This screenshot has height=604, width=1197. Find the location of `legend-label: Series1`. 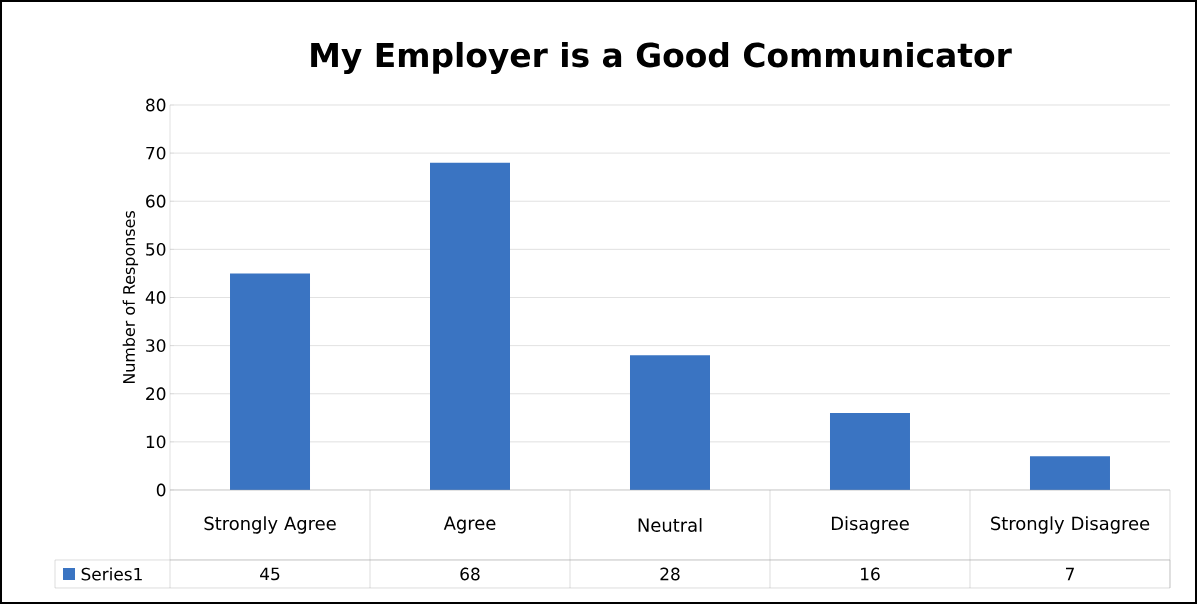

legend-label: Series1 is located at coordinates (111, 574).